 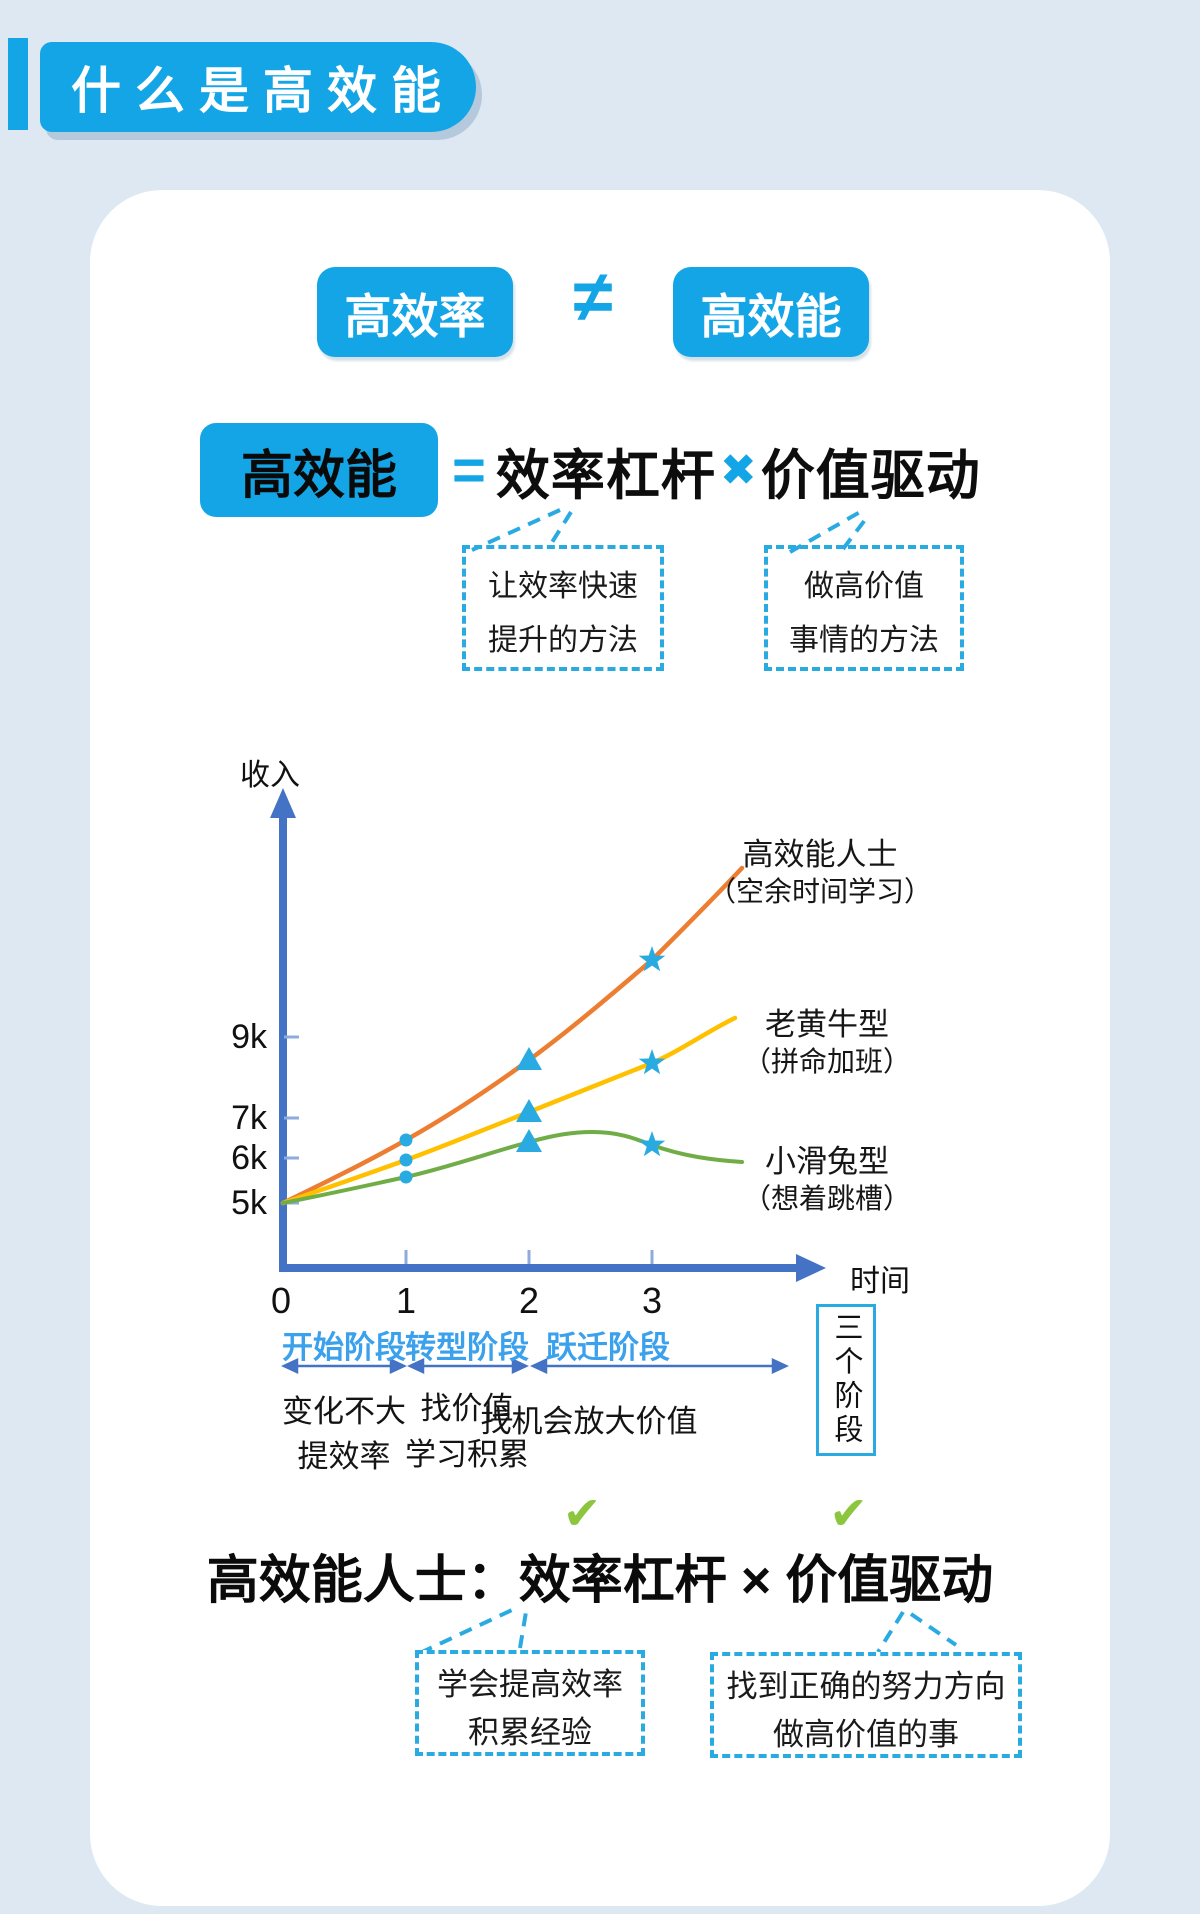 I want to click on callout-line: 学会提高效率, so click(x=530, y=1684).